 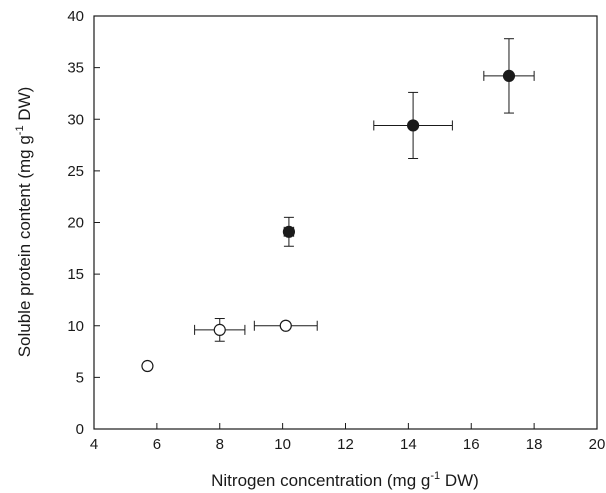 I want to click on y-tick-label: 15, so click(x=75, y=274).